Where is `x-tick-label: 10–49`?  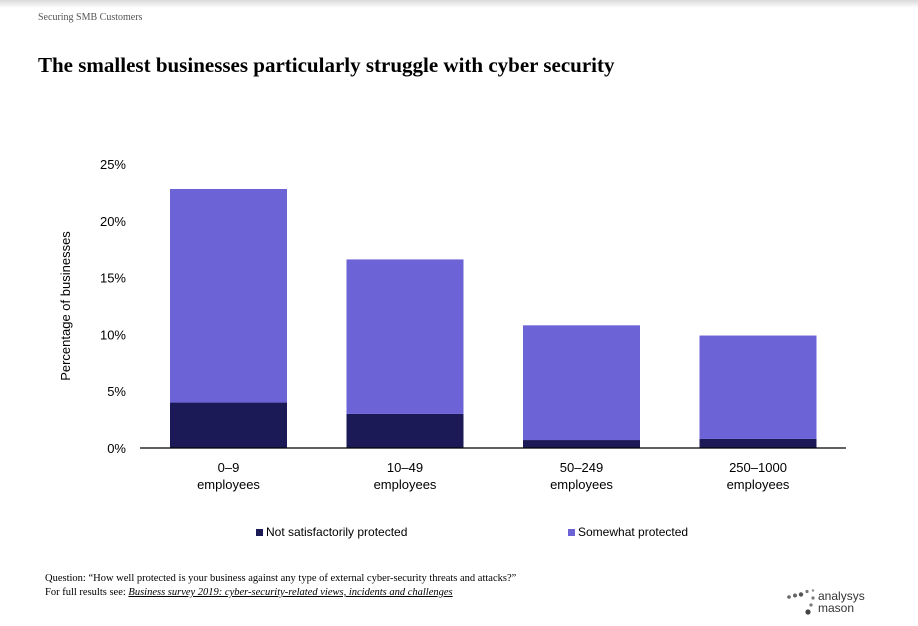
x-tick-label: 10–49 is located at coordinates (405, 467).